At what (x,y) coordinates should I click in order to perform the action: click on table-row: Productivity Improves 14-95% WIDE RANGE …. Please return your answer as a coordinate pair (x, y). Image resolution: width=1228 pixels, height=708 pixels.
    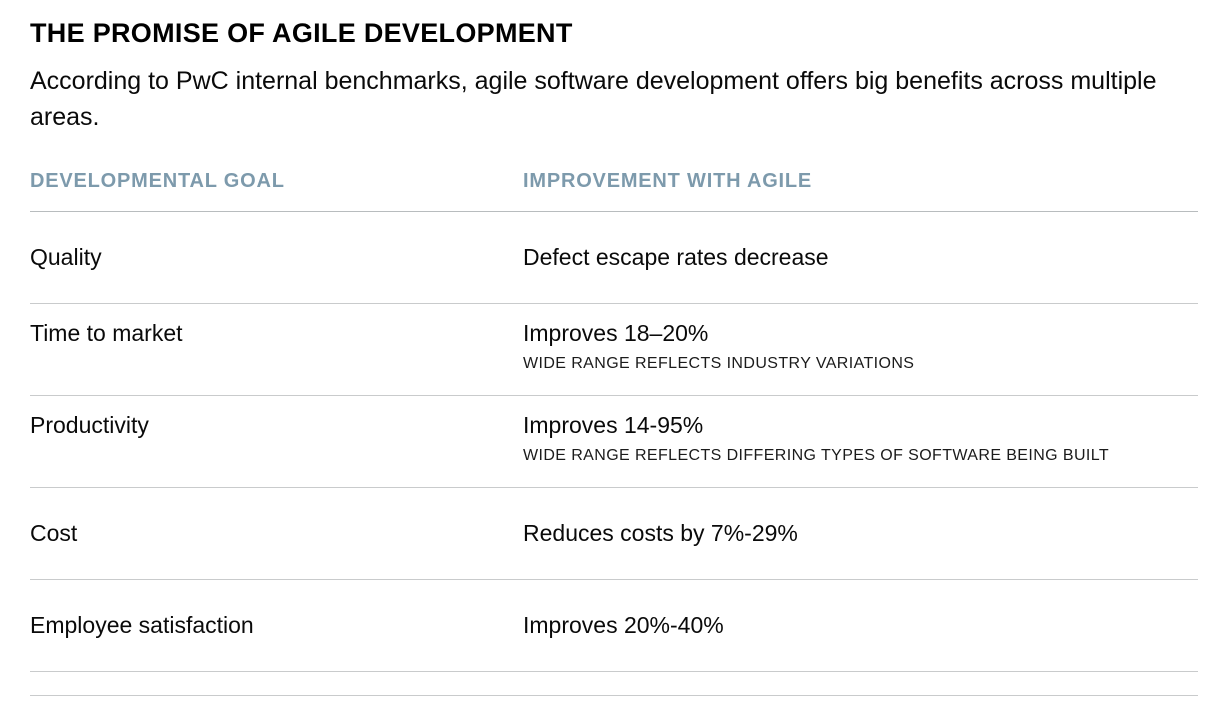
    Looking at the image, I should click on (614, 442).